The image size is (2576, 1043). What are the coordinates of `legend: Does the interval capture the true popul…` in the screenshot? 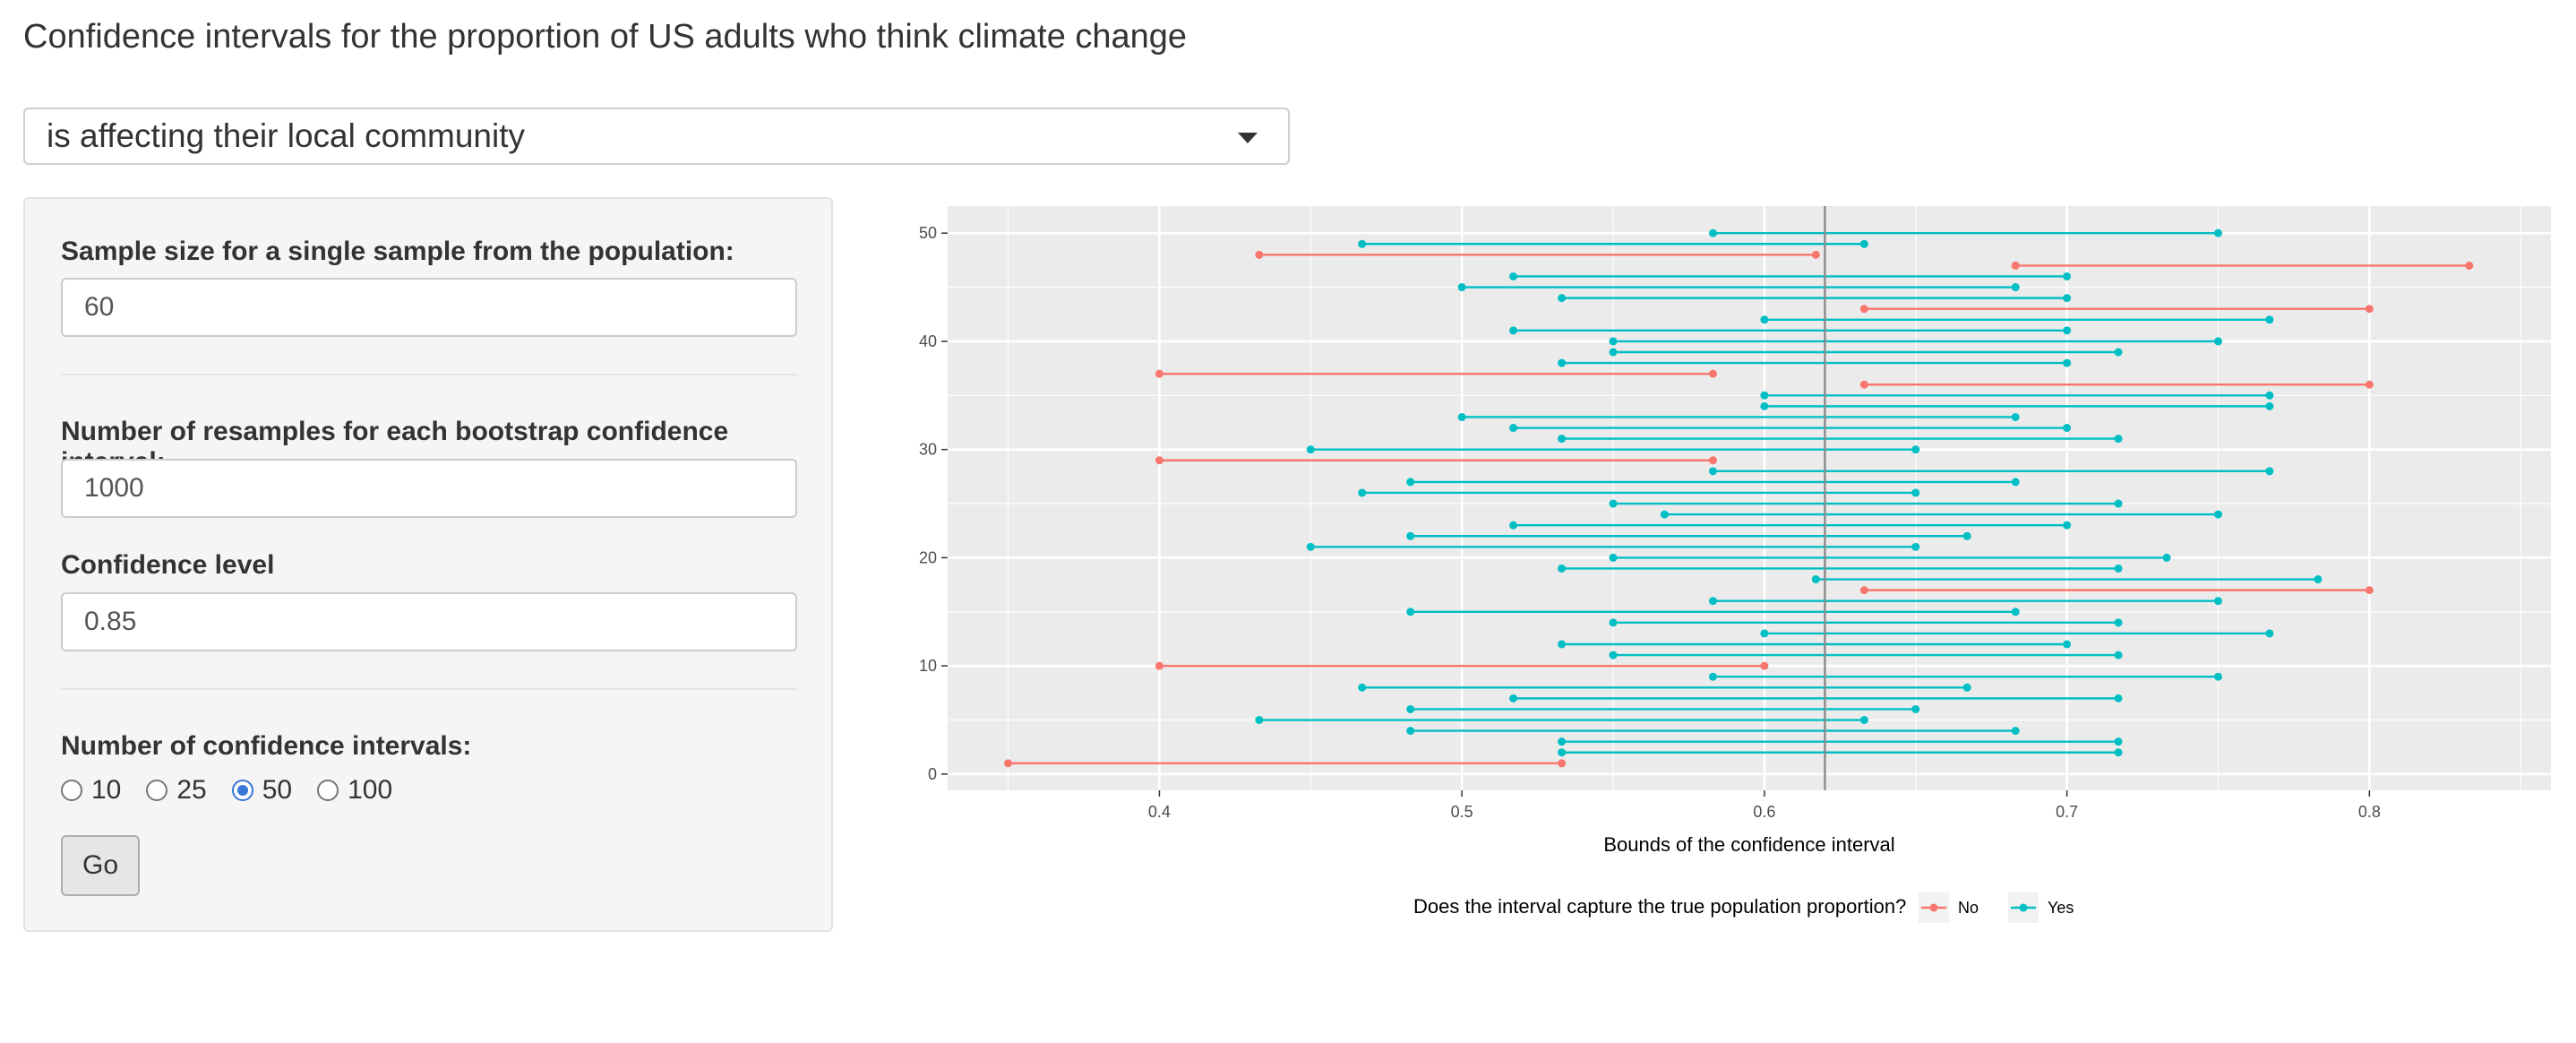 It's located at (1743, 907).